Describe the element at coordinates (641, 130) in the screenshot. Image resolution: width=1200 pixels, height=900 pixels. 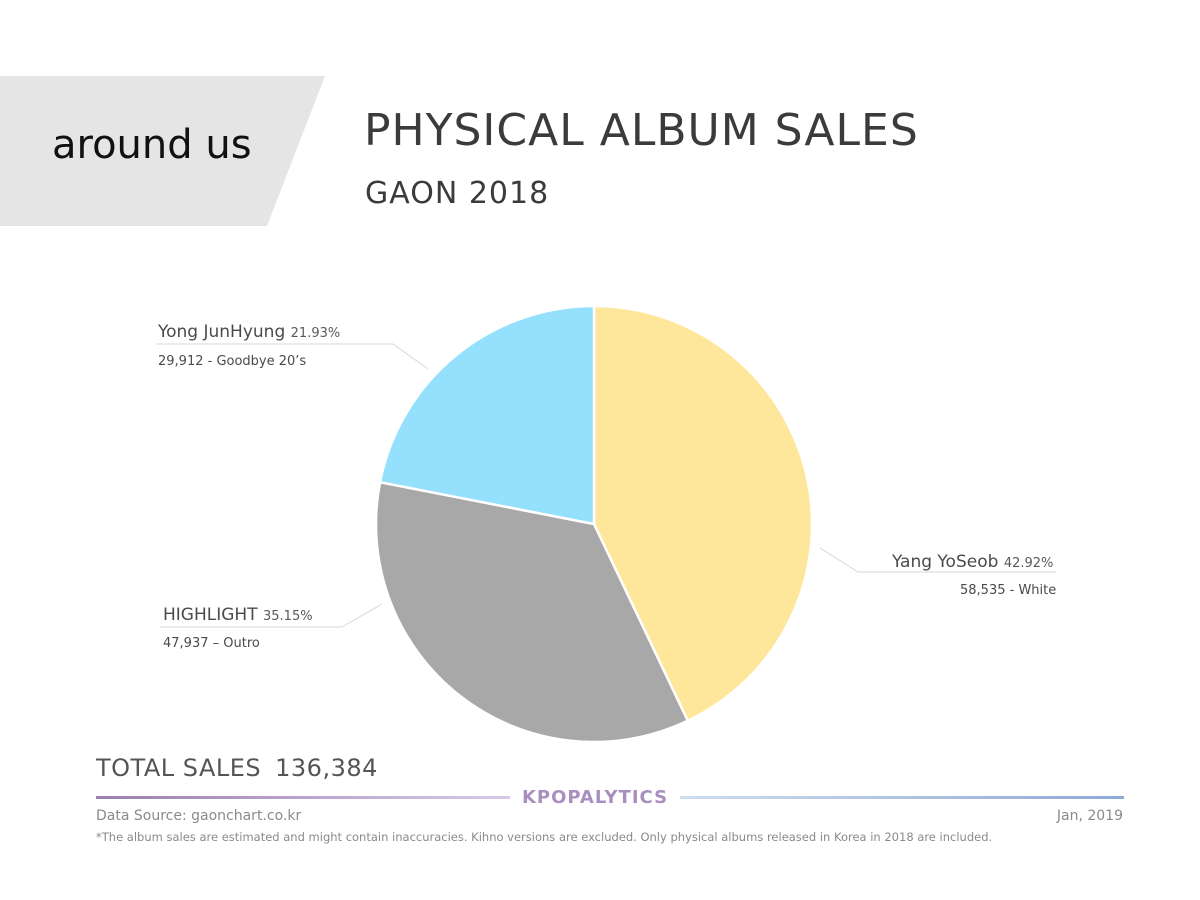
I see `page-title: PHYSICAL ALBUM SALES` at that location.